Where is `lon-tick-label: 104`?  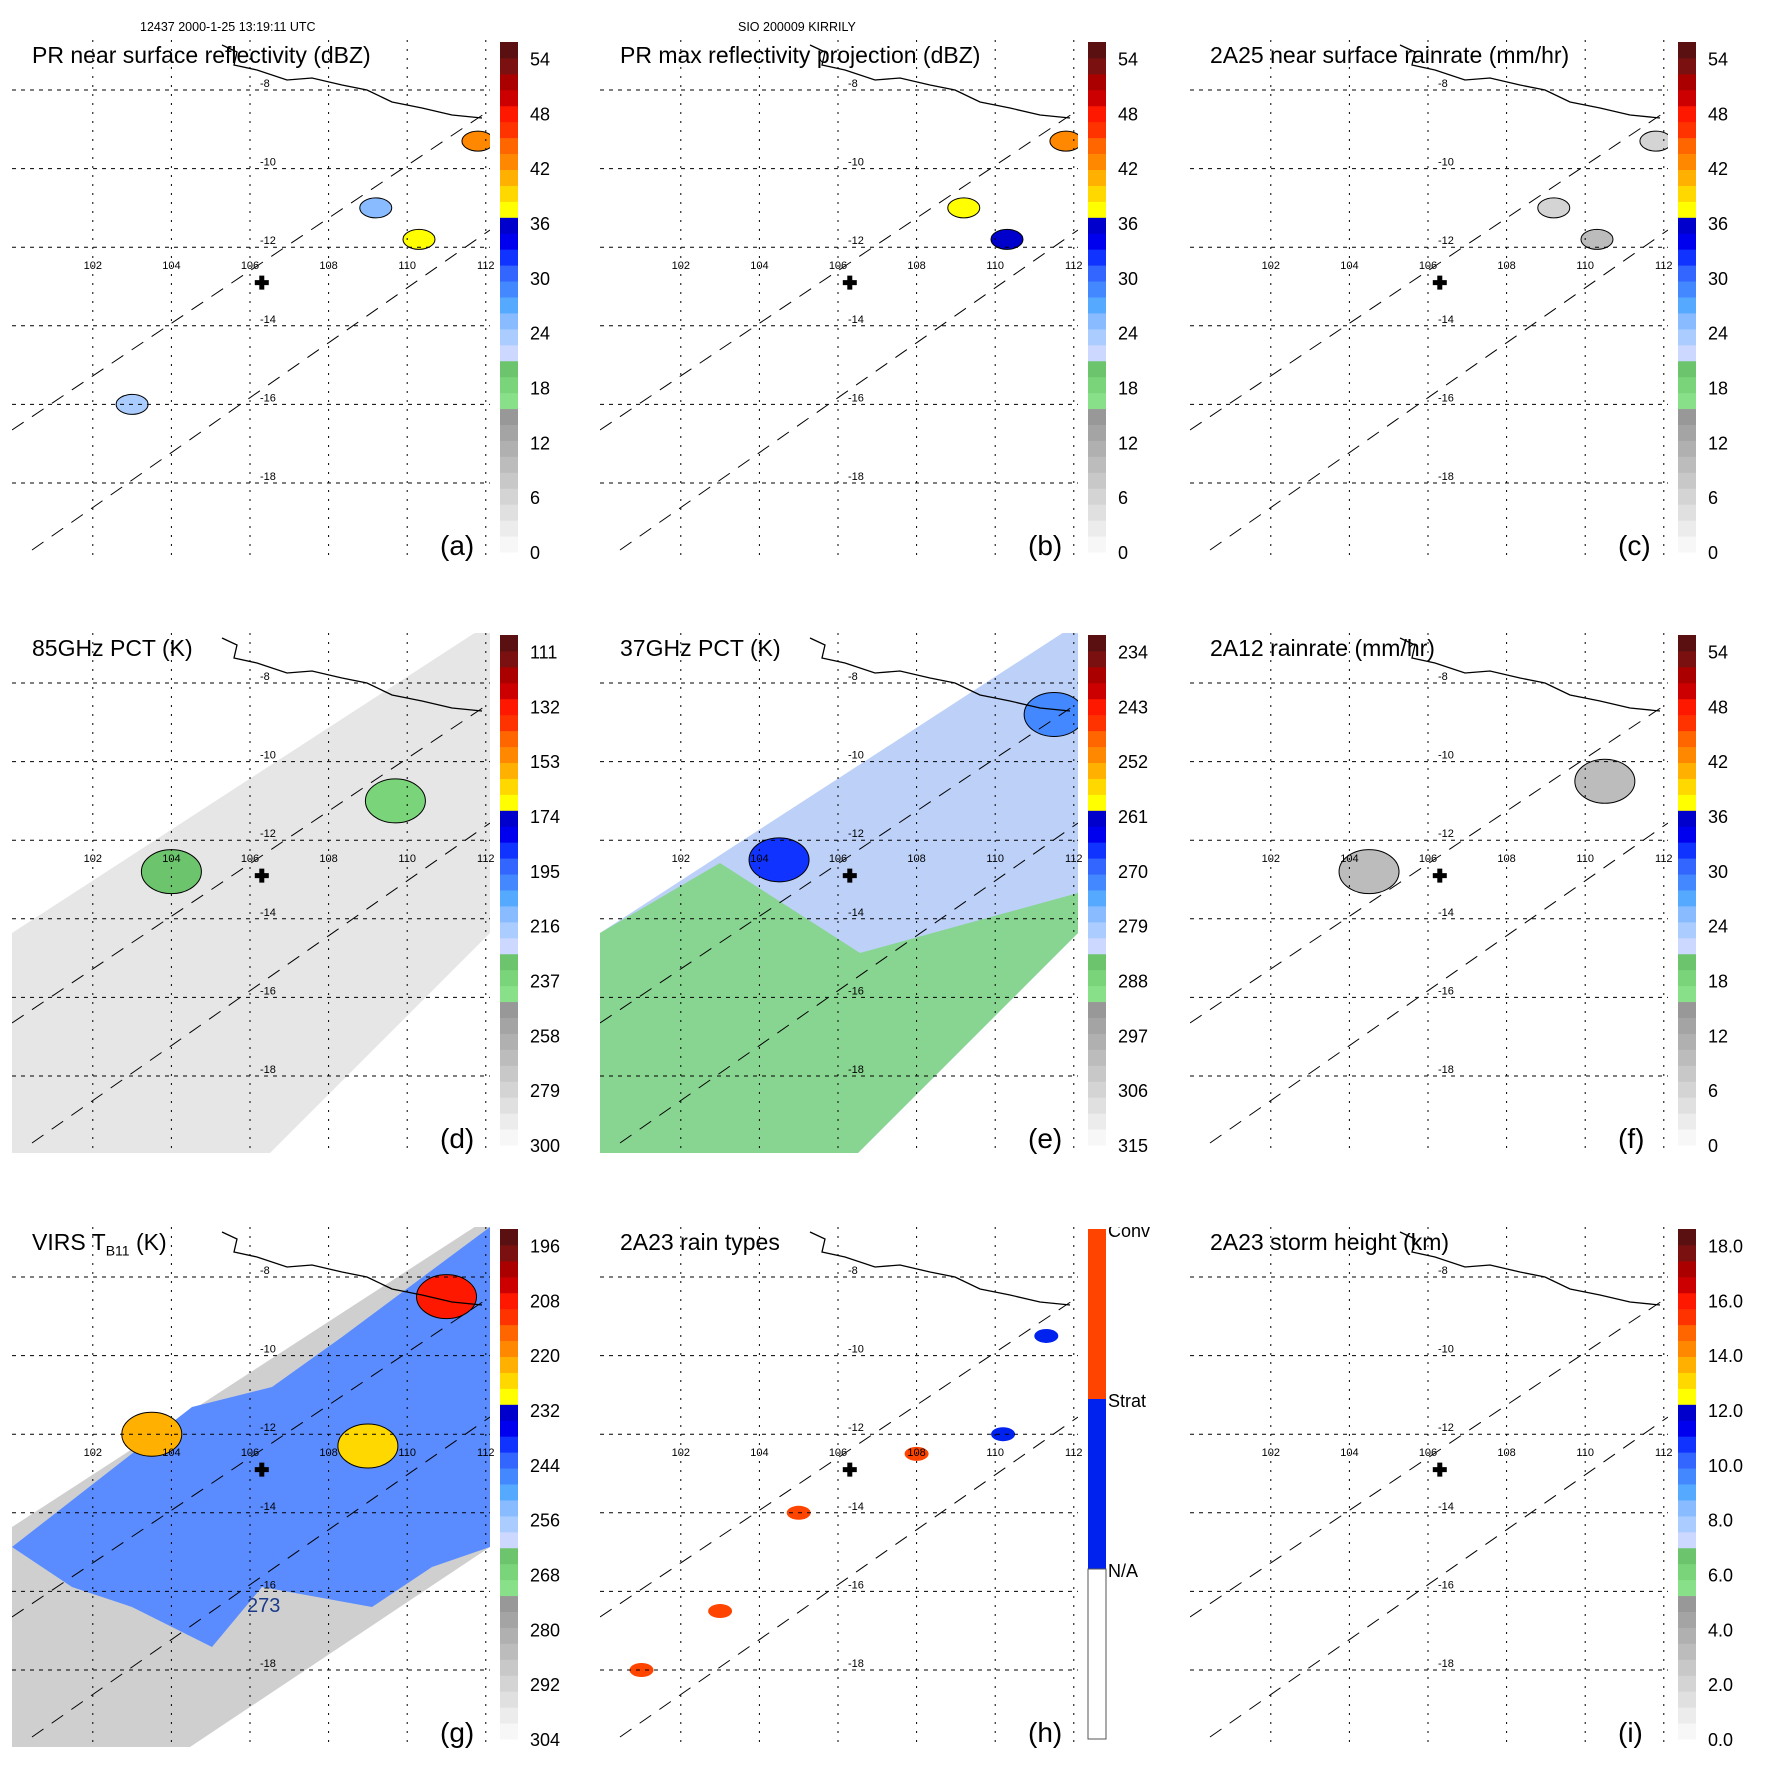
lon-tick-label: 104 is located at coordinates (1349, 266).